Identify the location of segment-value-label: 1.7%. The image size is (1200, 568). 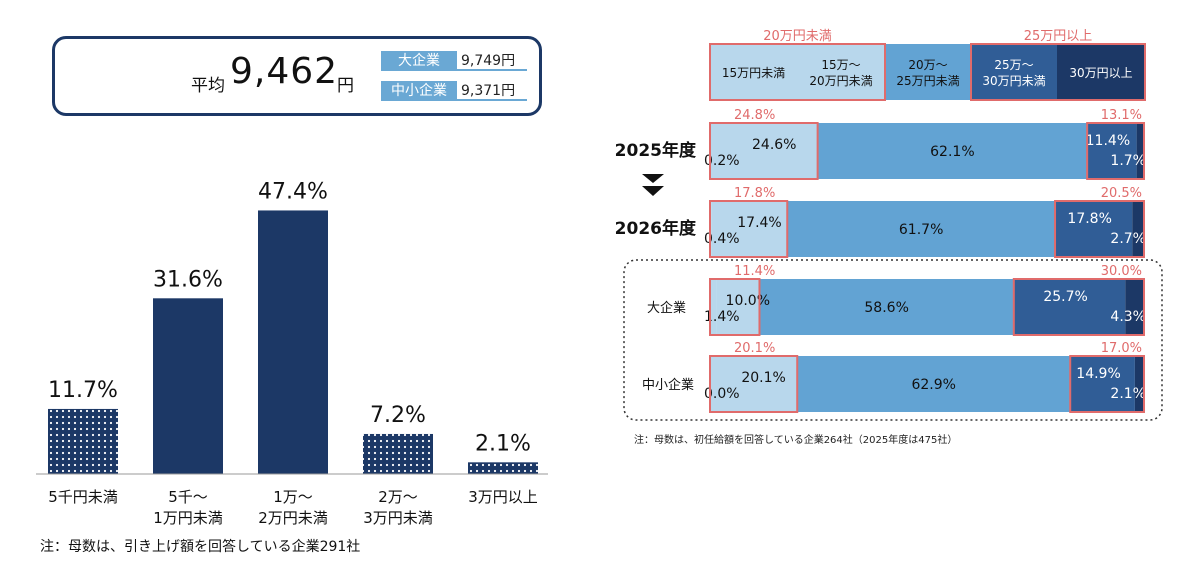
(1128, 161).